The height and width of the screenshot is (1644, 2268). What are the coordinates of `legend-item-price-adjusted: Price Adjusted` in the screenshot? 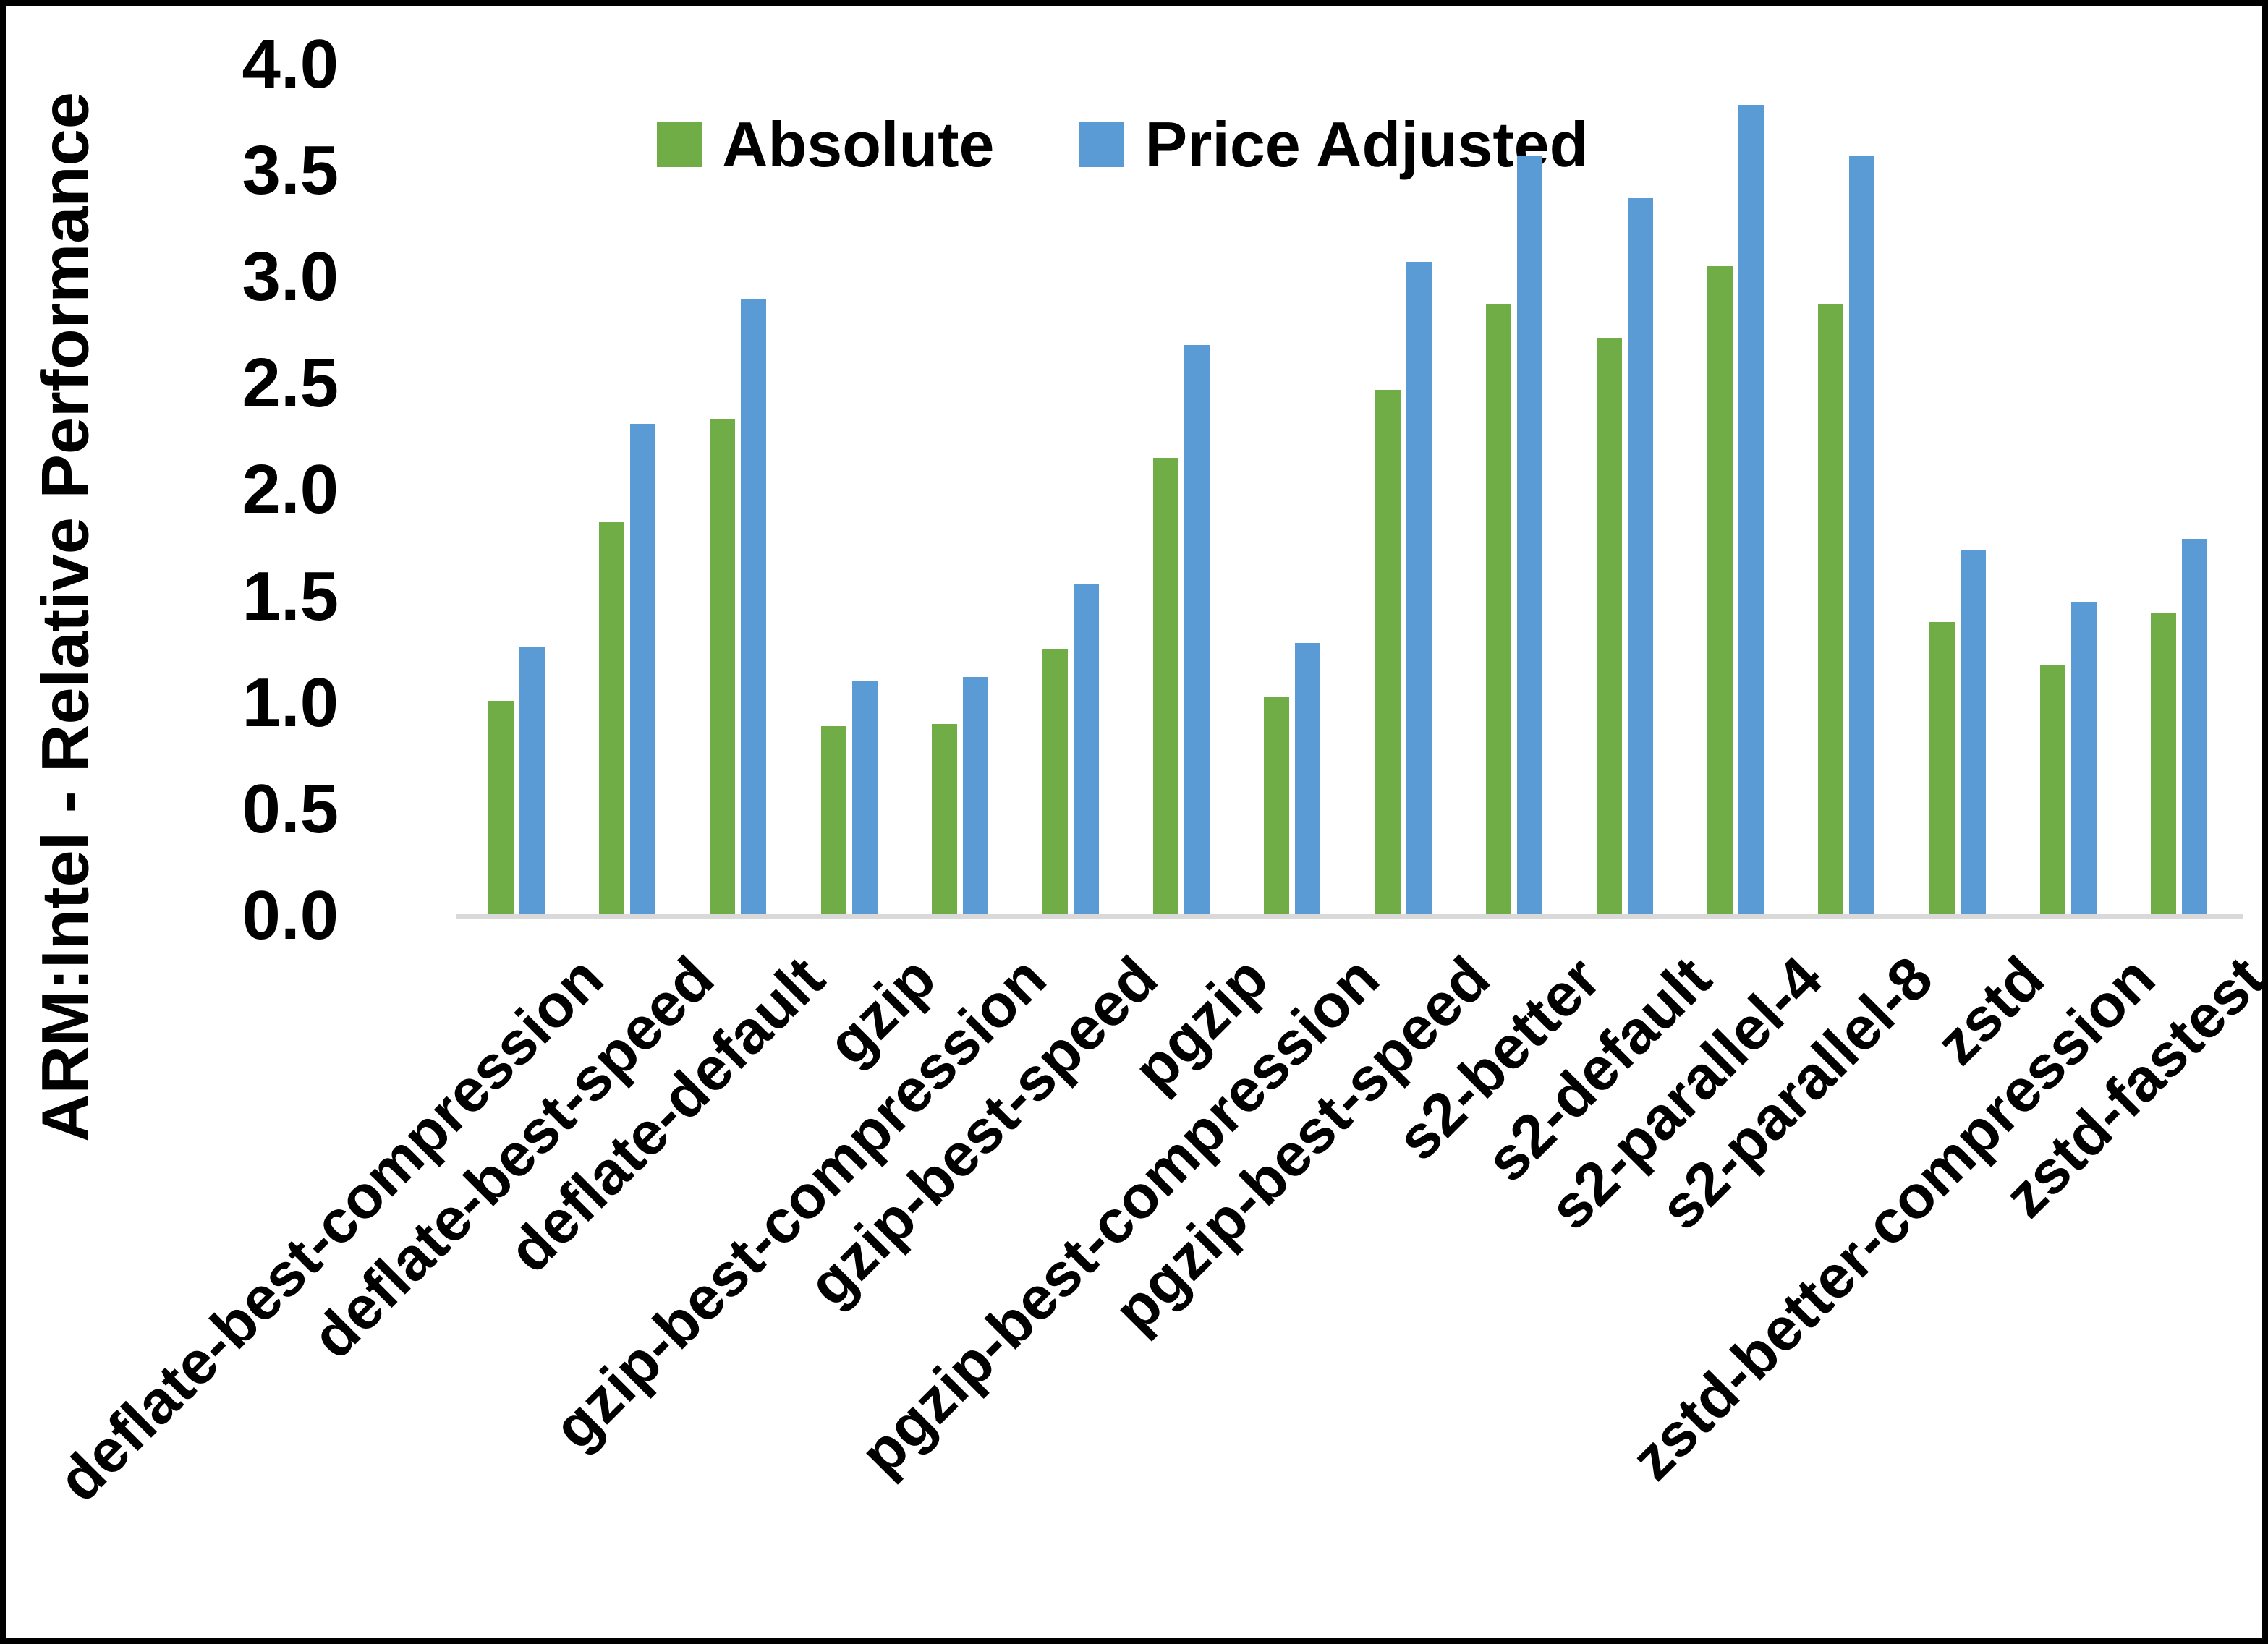 It's located at (1333, 144).